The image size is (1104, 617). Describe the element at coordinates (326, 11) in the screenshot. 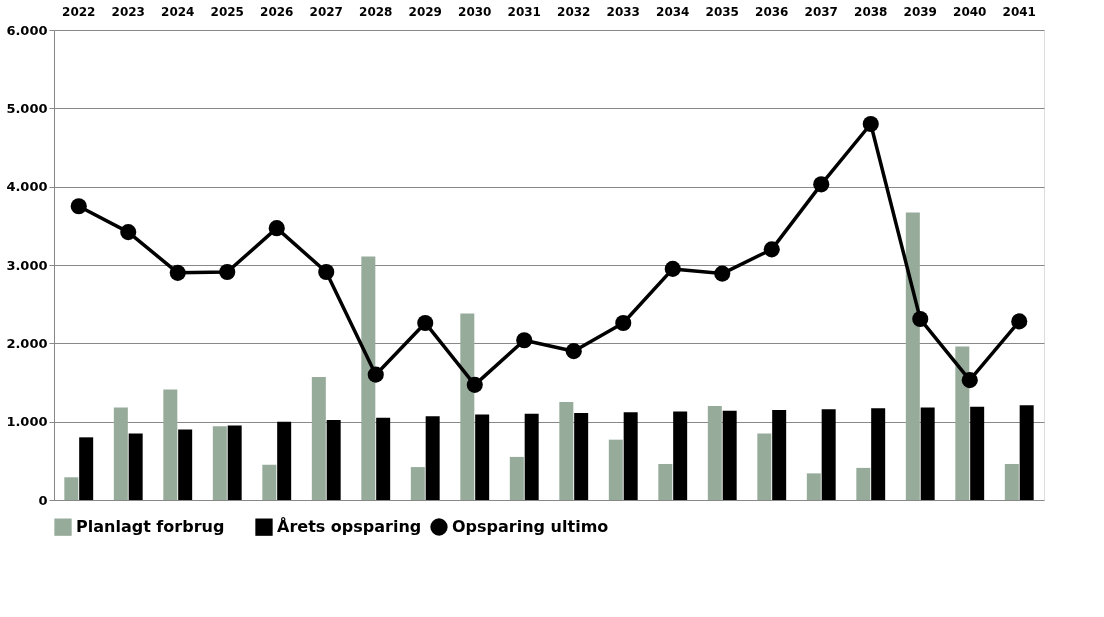

I see `x-tick-label: 2027` at that location.